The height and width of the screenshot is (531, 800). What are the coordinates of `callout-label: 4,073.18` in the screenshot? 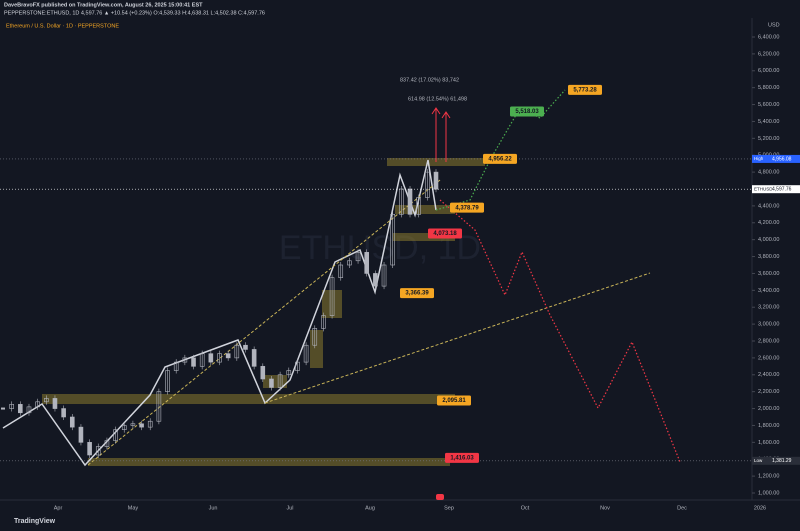 It's located at (445, 234).